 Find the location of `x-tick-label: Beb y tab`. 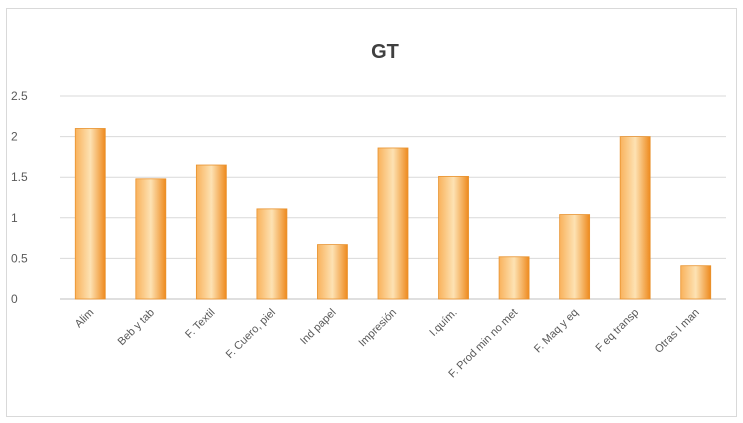

x-tick-label: Beb y tab is located at coordinates (136, 327).